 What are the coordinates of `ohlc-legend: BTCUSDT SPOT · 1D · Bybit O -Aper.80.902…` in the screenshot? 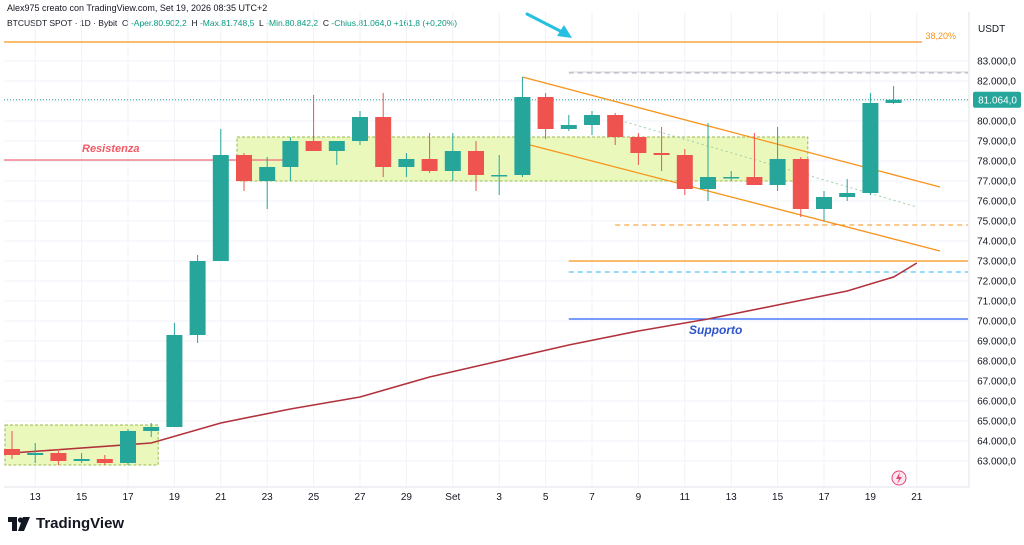 It's located at (232, 23).